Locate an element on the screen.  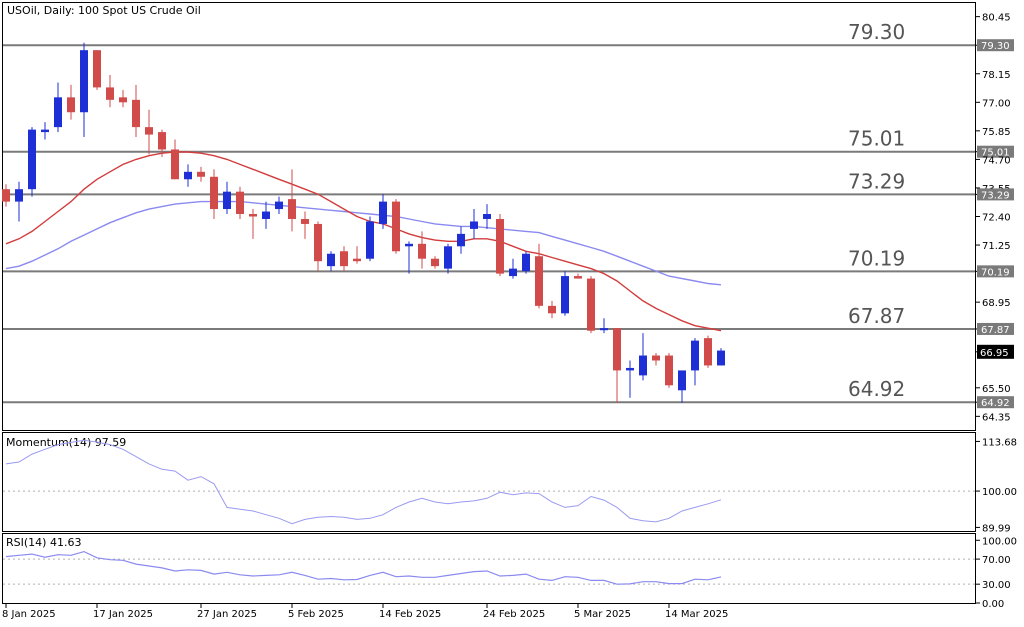
momentum-plot is located at coordinates (489, 482).